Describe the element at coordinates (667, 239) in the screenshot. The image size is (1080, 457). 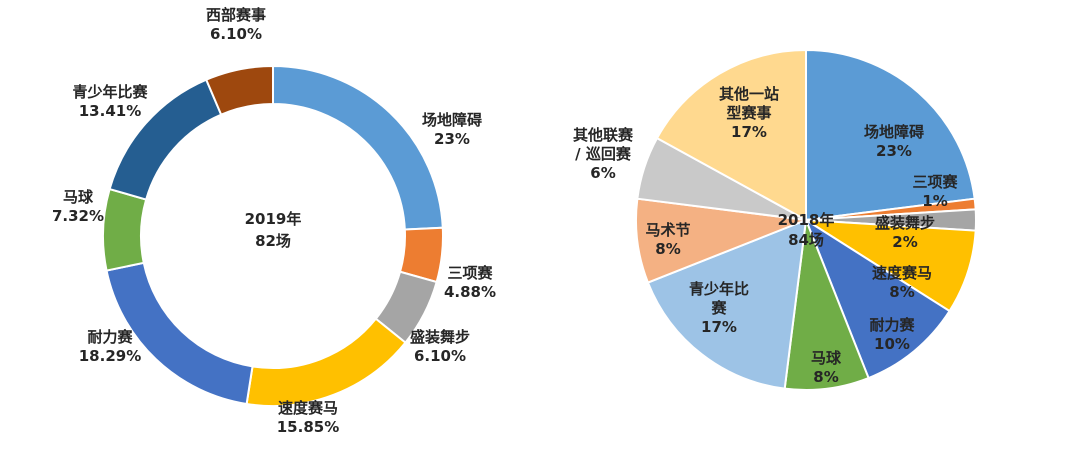
I see `pie-label-7: 马术节 8%` at that location.